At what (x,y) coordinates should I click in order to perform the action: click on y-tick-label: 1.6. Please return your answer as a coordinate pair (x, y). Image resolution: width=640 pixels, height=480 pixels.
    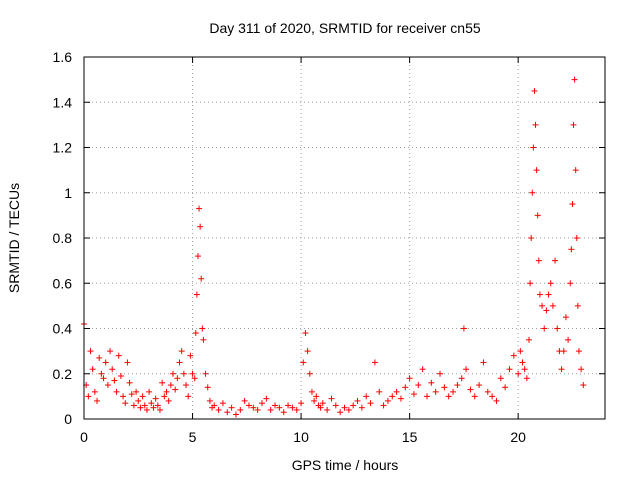
    Looking at the image, I should click on (63, 57).